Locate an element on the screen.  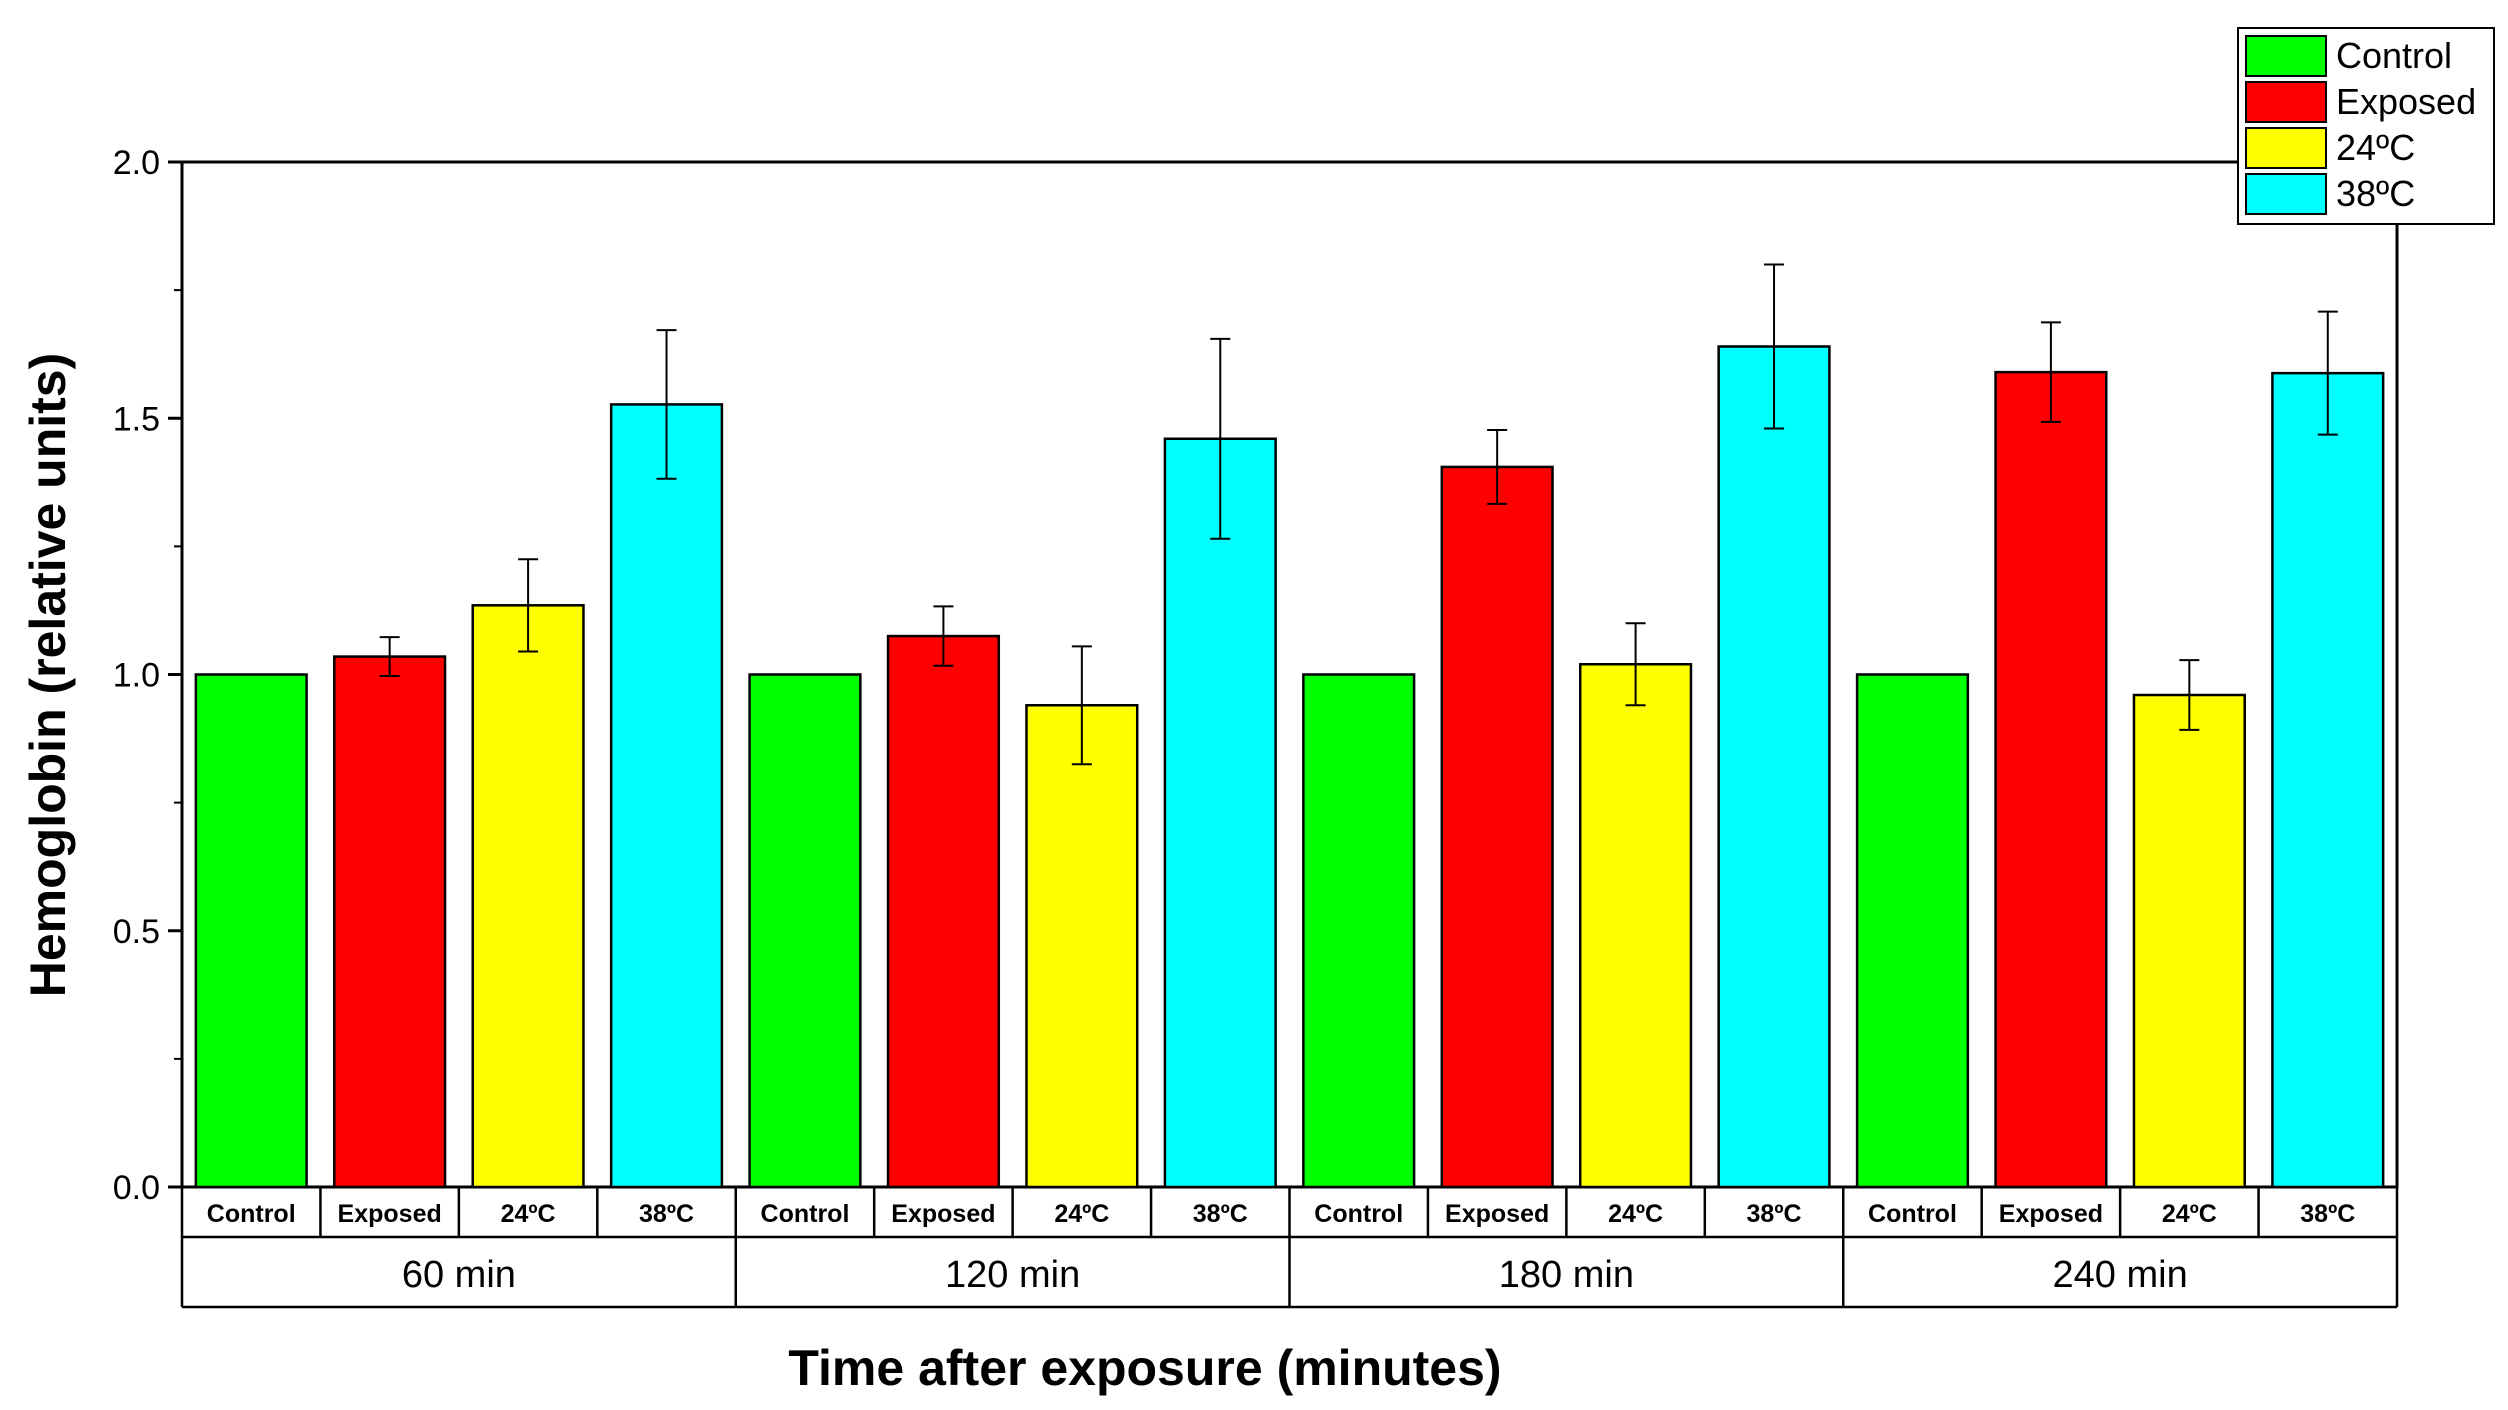
x-axis-title: Time after exposure (minutes) is located at coordinates (1144, 1368).